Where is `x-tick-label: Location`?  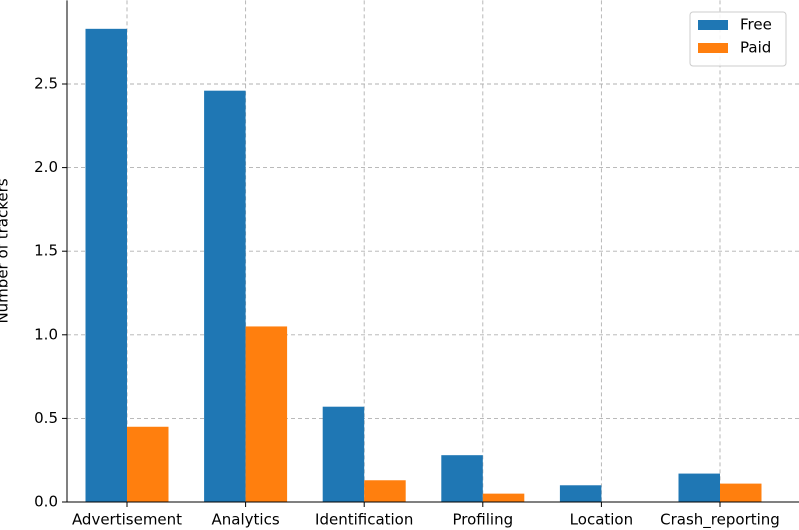 x-tick-label: Location is located at coordinates (601, 520).